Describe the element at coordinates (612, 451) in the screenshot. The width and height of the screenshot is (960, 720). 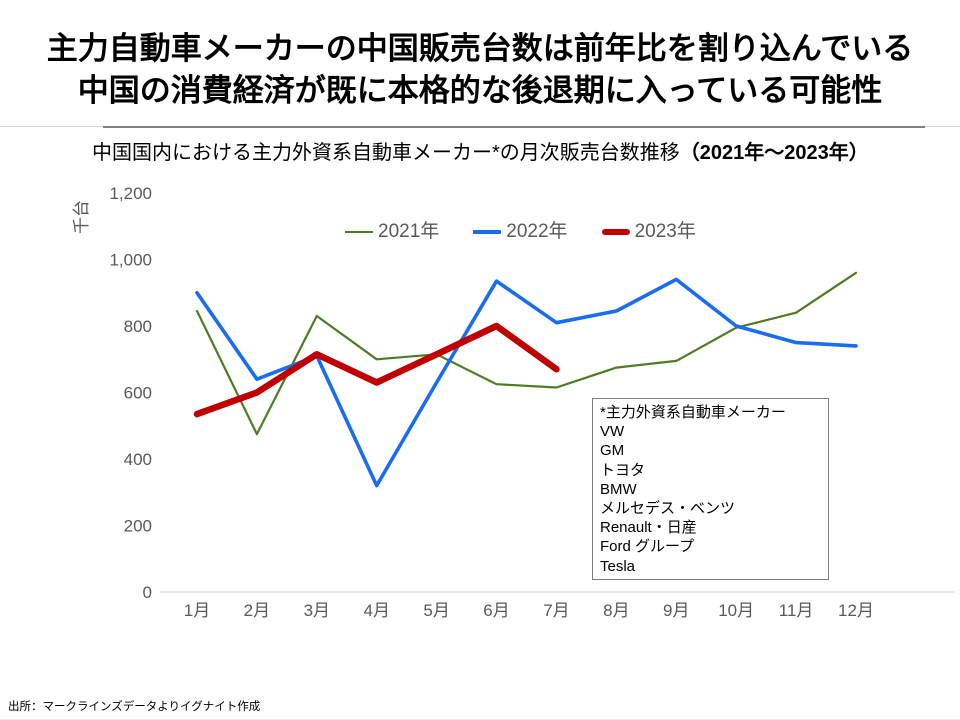
I see `list-item: GM` at that location.